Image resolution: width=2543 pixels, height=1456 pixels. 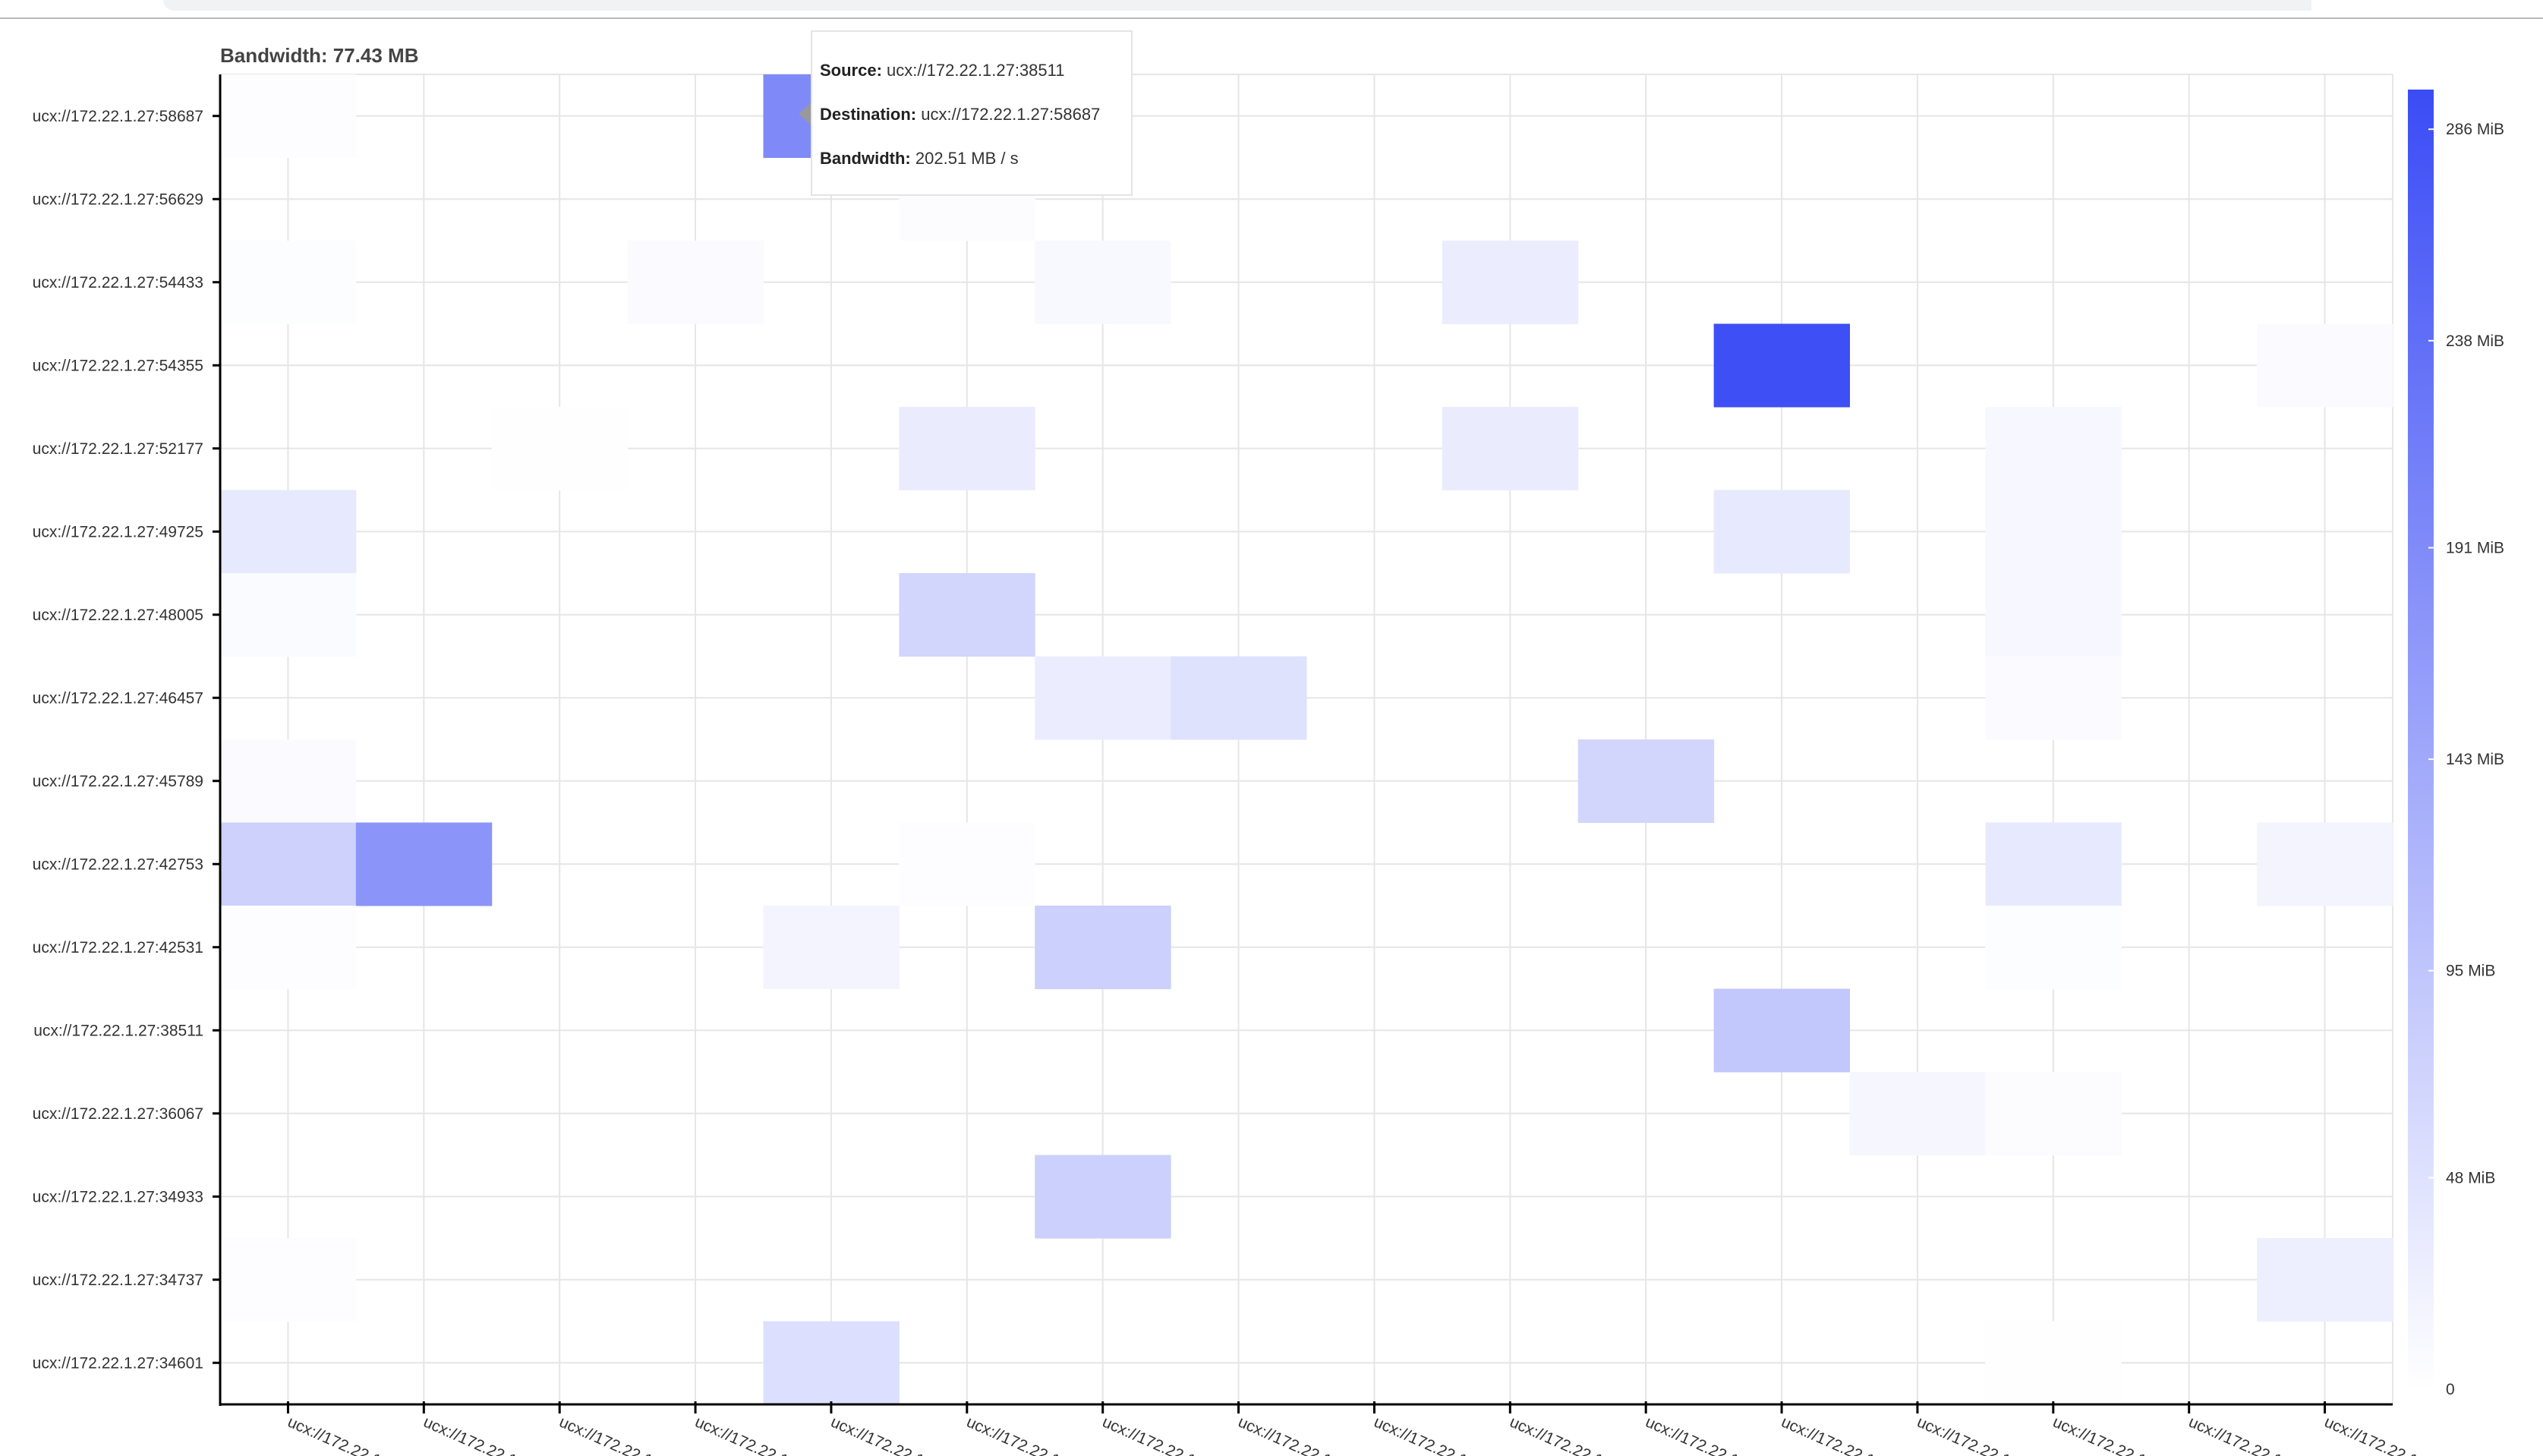 What do you see at coordinates (118, 1363) in the screenshot?
I see `y-tick-label: ucx://172.22.1.27:34601` at bounding box center [118, 1363].